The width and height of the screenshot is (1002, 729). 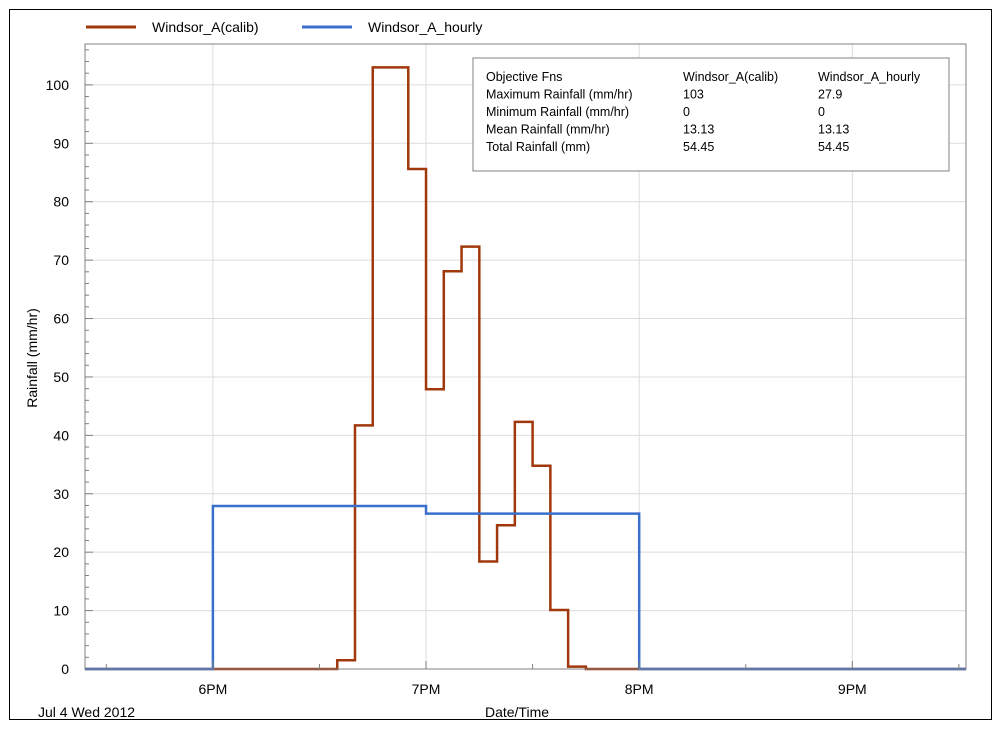 I want to click on y-tick-label: 40, so click(x=61, y=435).